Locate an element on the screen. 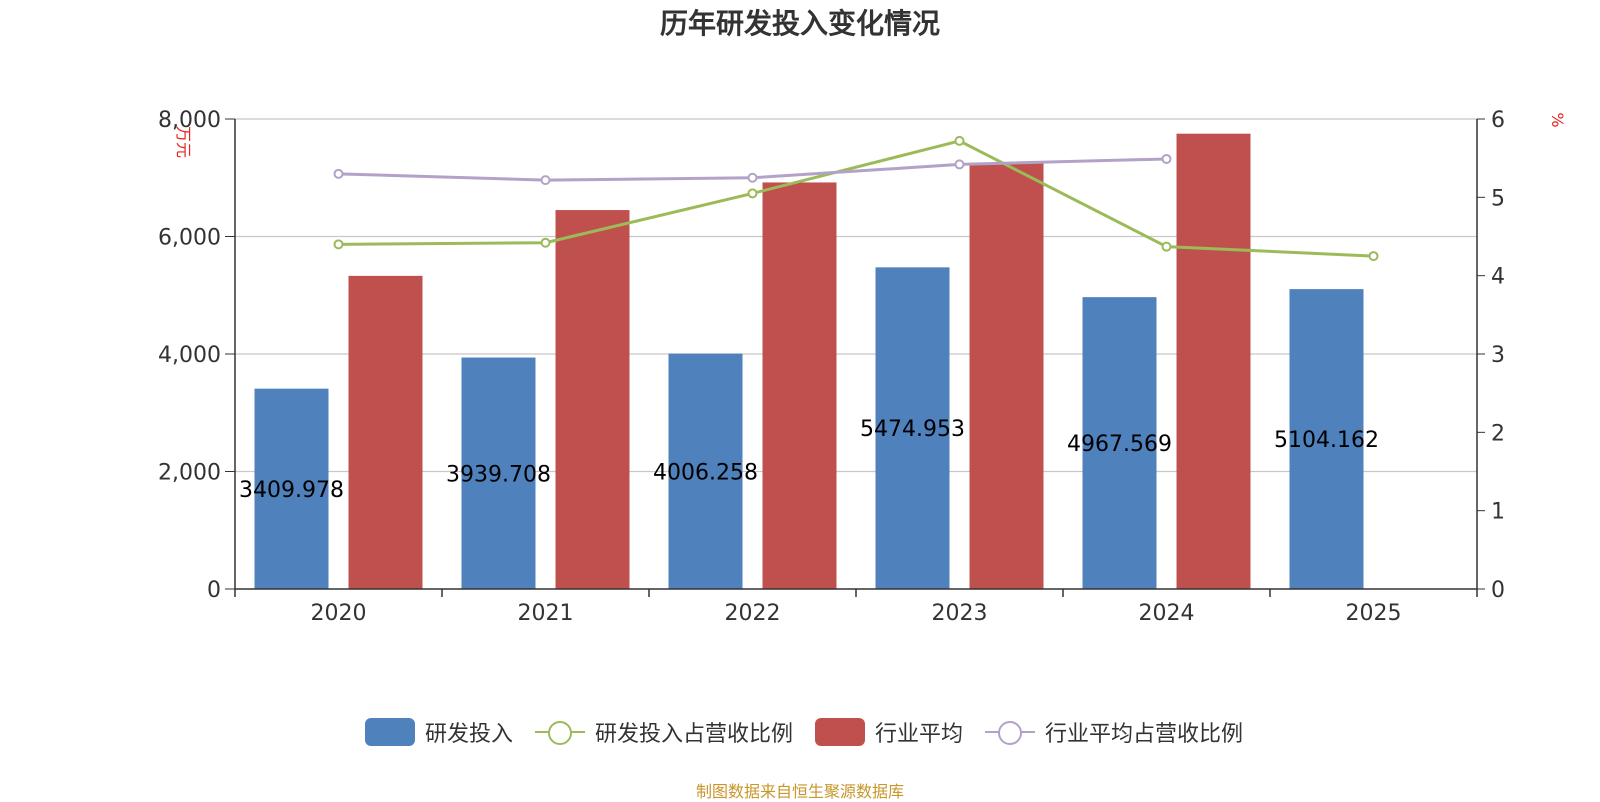 This screenshot has width=1600, height=802. line-series is located at coordinates (856, 198).